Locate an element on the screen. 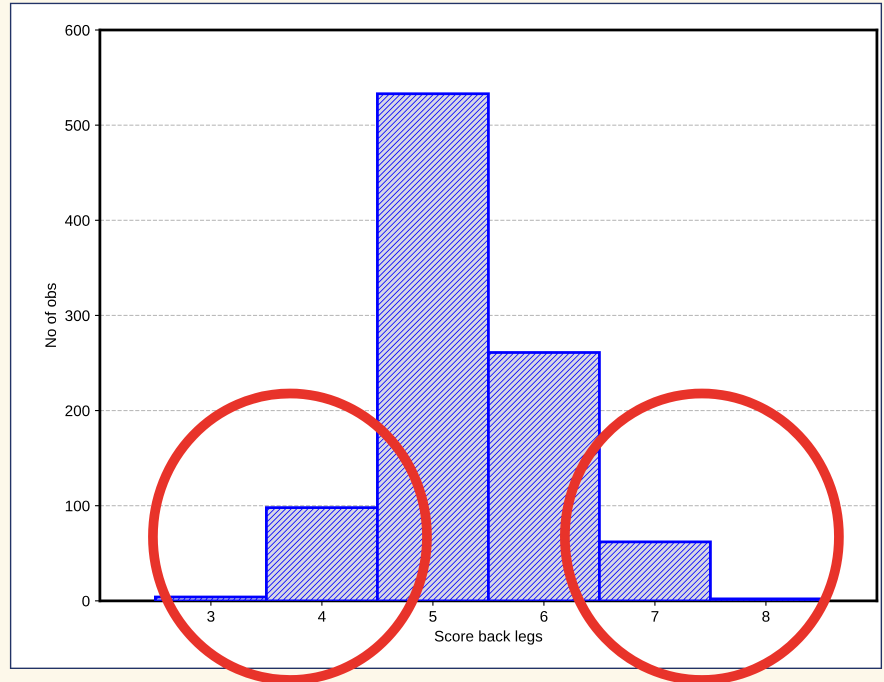 The image size is (884, 682). x-tick-label: 5 is located at coordinates (433, 616).